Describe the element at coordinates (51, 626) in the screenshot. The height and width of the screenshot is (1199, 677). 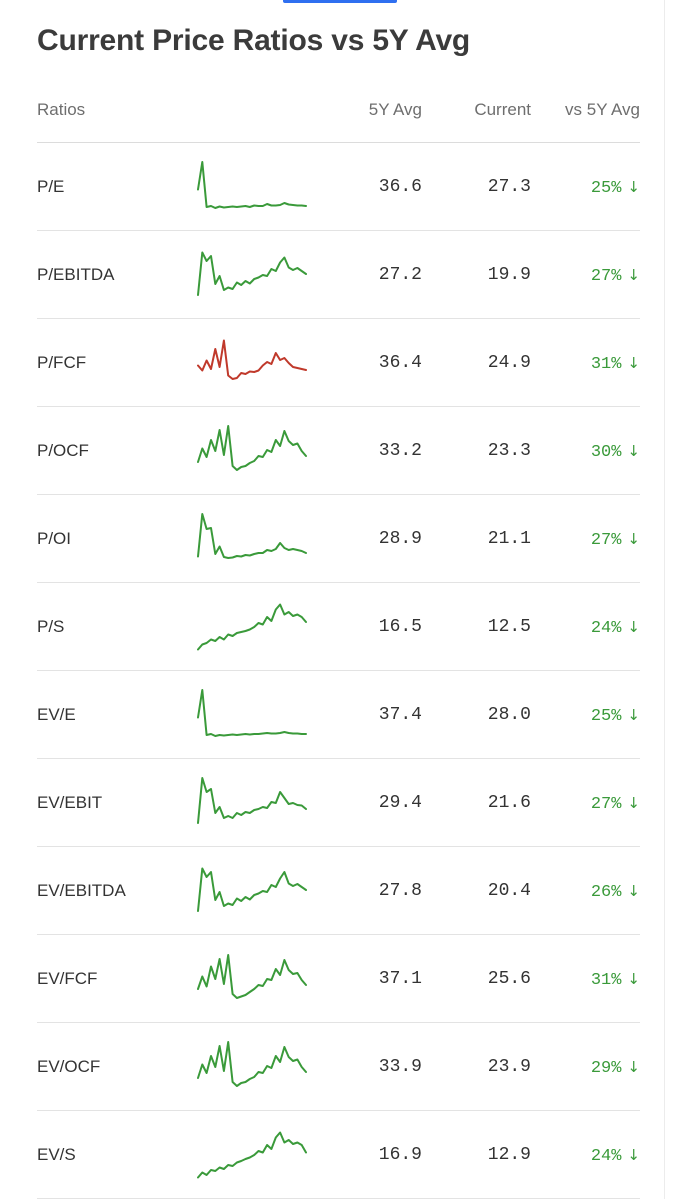
I see `ratio-name: P/S` at that location.